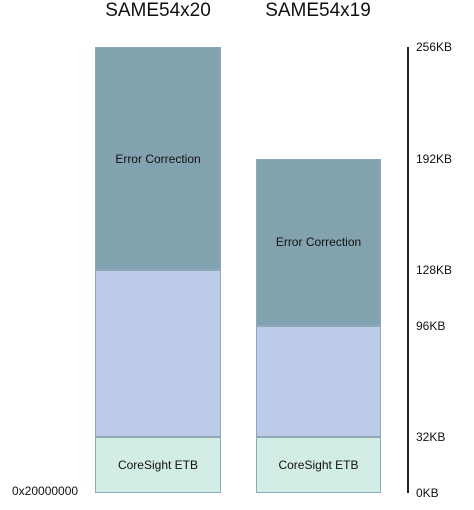  What do you see at coordinates (318, 10) in the screenshot?
I see `column-title-same54x19: SAME54x19` at bounding box center [318, 10].